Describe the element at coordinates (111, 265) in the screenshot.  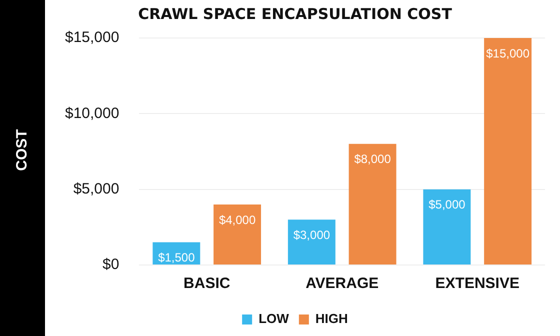
I see `y-tick-label: $0` at that location.